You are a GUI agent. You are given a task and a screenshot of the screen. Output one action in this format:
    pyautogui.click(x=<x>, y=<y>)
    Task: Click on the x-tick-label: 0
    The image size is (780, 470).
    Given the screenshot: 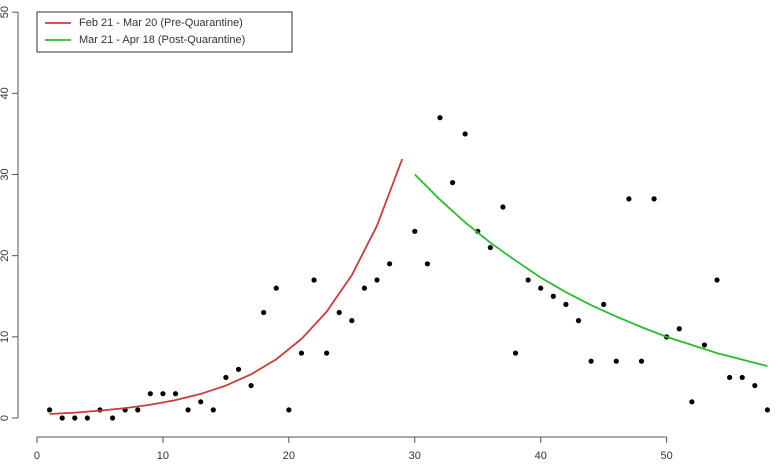 What is the action you would take?
    pyautogui.click(x=37, y=456)
    